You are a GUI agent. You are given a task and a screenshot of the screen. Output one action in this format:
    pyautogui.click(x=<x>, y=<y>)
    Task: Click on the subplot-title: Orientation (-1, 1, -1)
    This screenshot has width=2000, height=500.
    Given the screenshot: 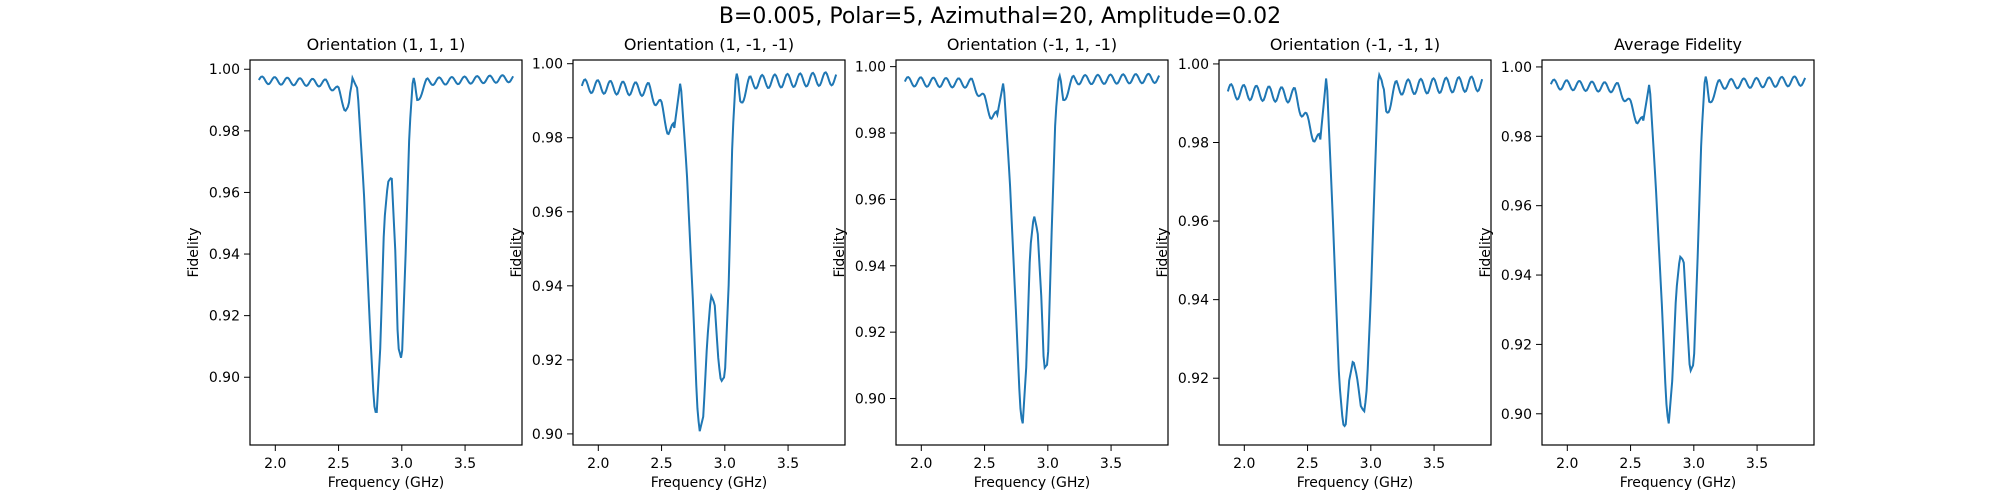 What is the action you would take?
    pyautogui.click(x=1032, y=44)
    